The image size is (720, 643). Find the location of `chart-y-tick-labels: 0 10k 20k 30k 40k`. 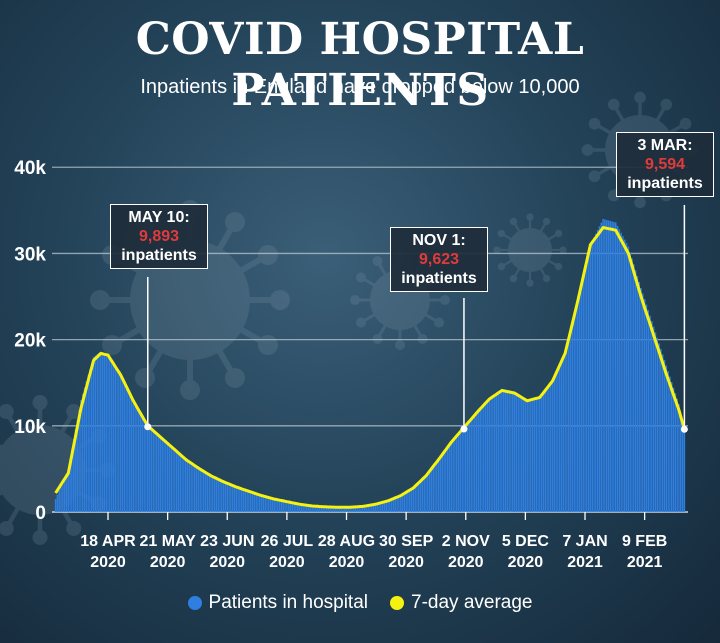

chart-y-tick-labels: 0 10k 20k 30k 40k is located at coordinates (30, 341).